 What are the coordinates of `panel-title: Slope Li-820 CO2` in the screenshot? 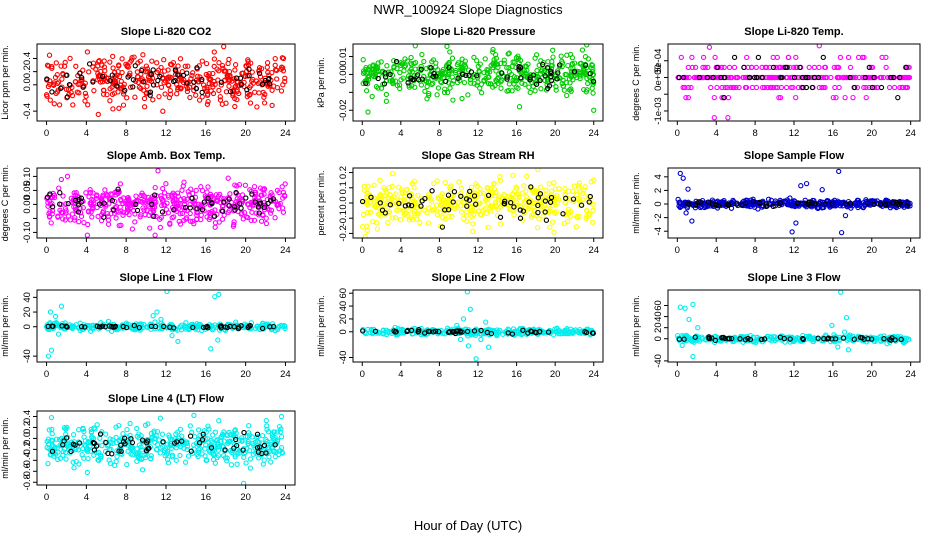 It's located at (166, 32).